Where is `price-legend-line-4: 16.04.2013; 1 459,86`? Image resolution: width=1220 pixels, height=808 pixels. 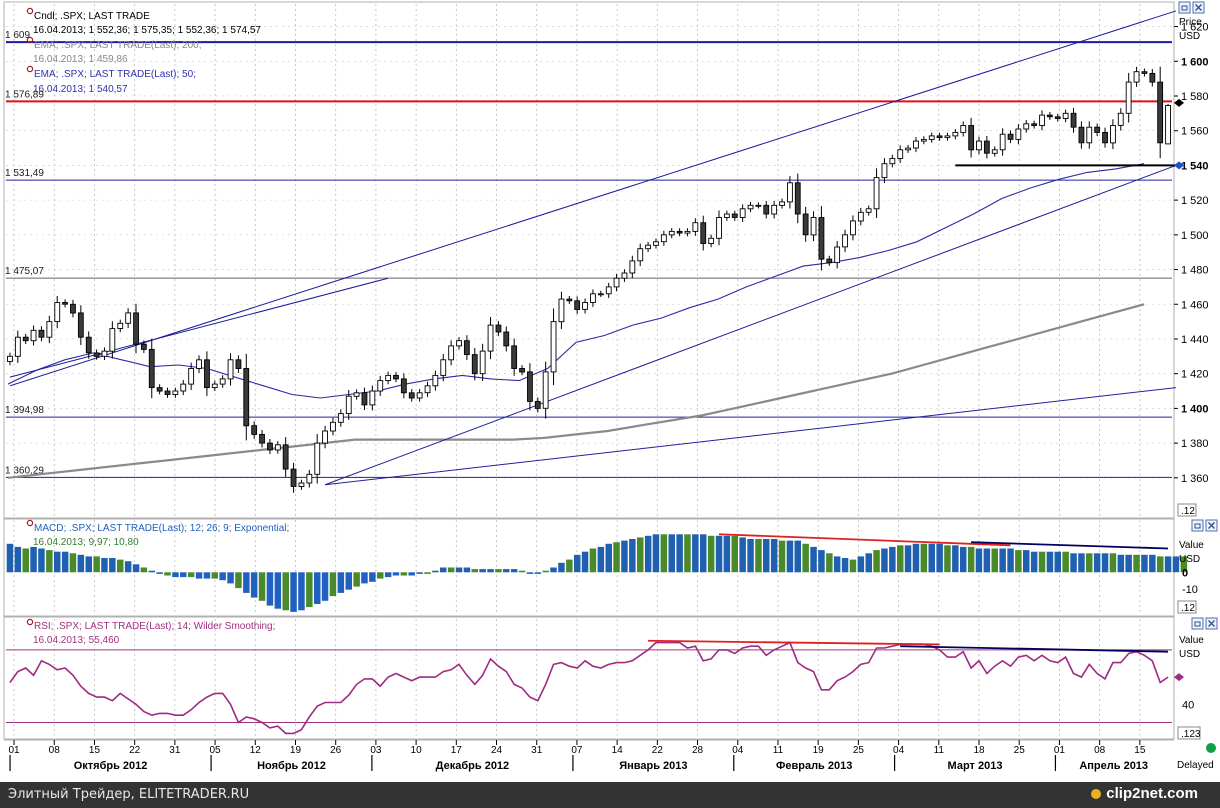 price-legend-line-4: 16.04.2013; 1 459,86 is located at coordinates (80, 59).